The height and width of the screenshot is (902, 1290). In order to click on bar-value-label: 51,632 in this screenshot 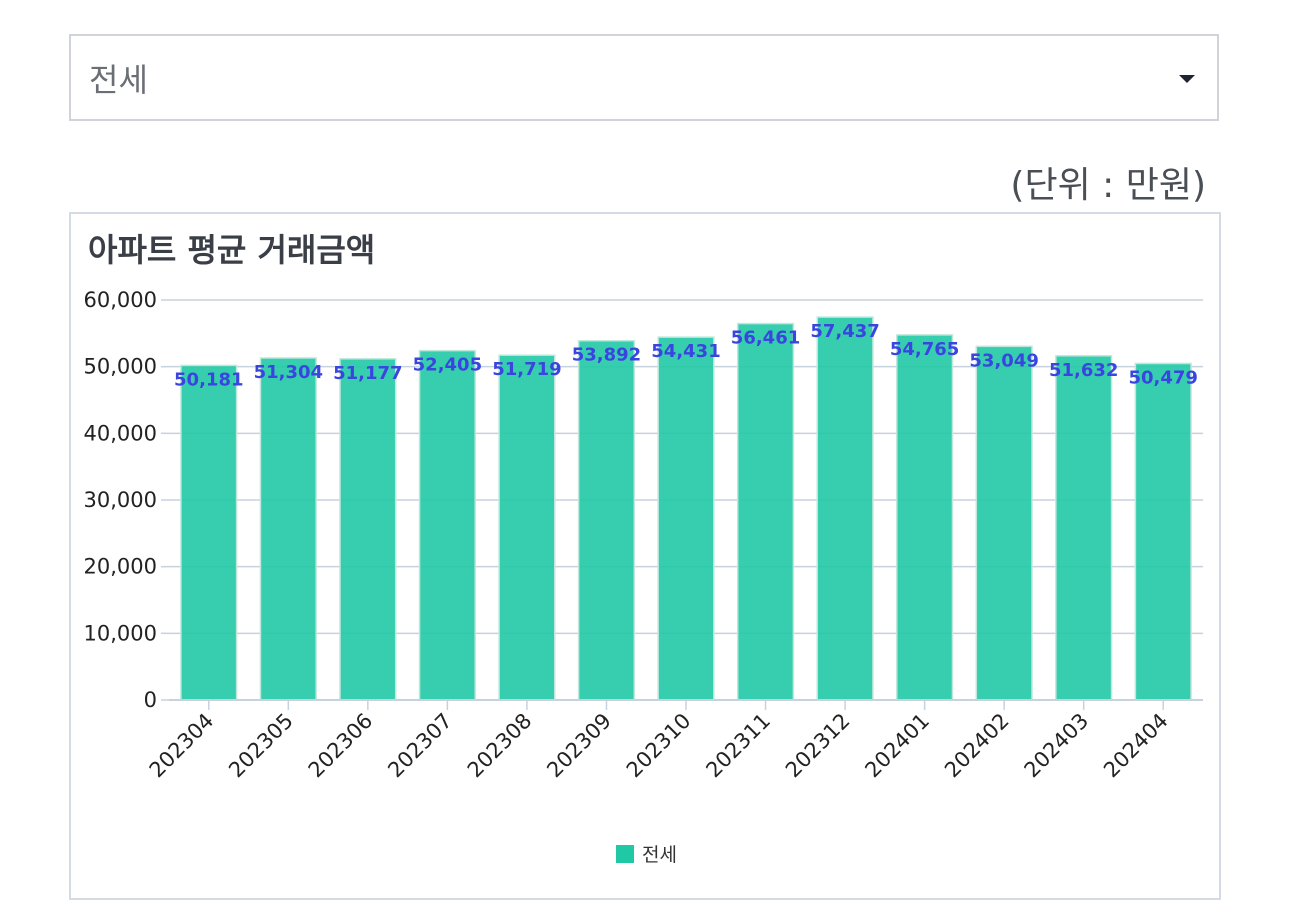, I will do `click(1083, 370)`.